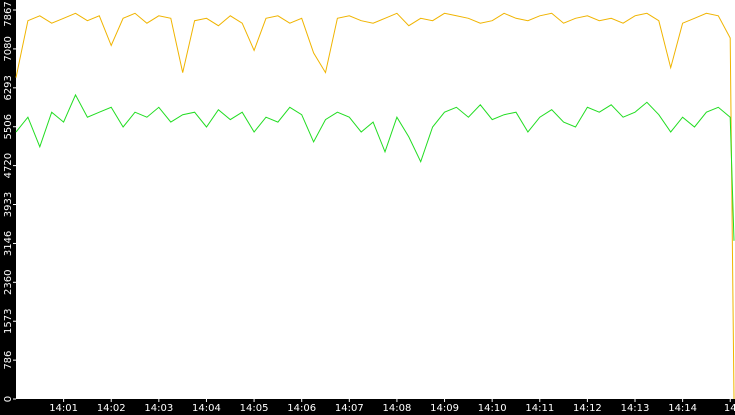 The height and width of the screenshot is (415, 735). What do you see at coordinates (63, 408) in the screenshot?
I see `x-tick-label: 14:01` at bounding box center [63, 408].